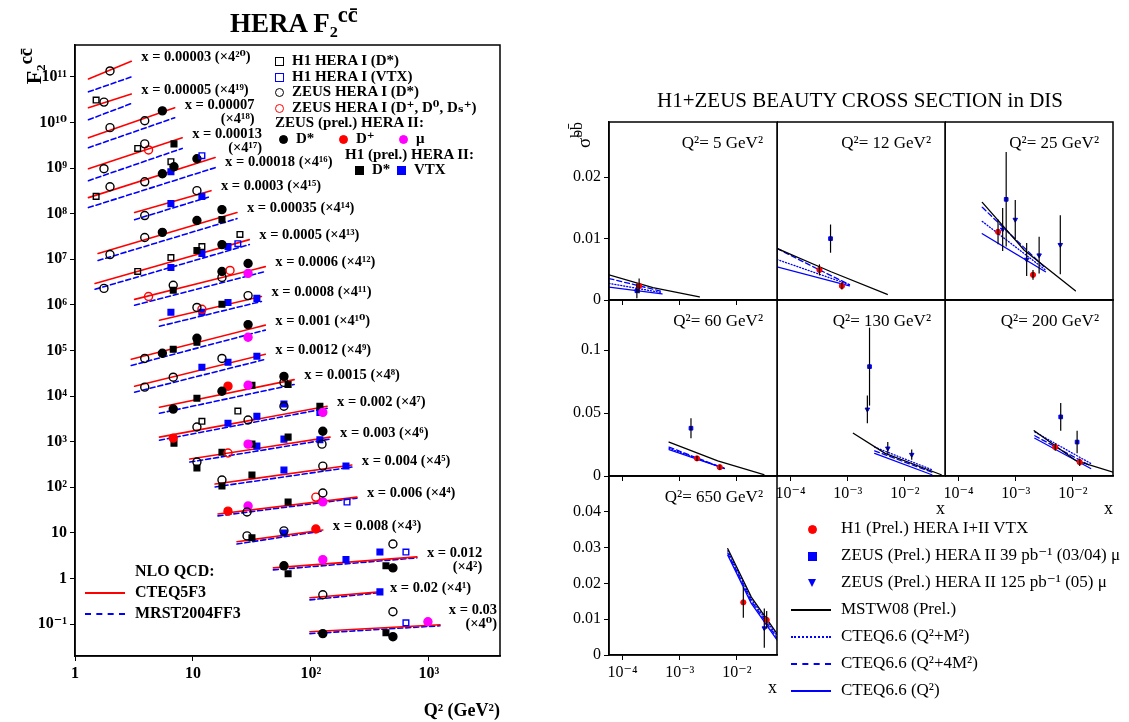  What do you see at coordinates (454, 559) in the screenshot?
I see `annotation: x = 0.012 (×4²)` at bounding box center [454, 559].